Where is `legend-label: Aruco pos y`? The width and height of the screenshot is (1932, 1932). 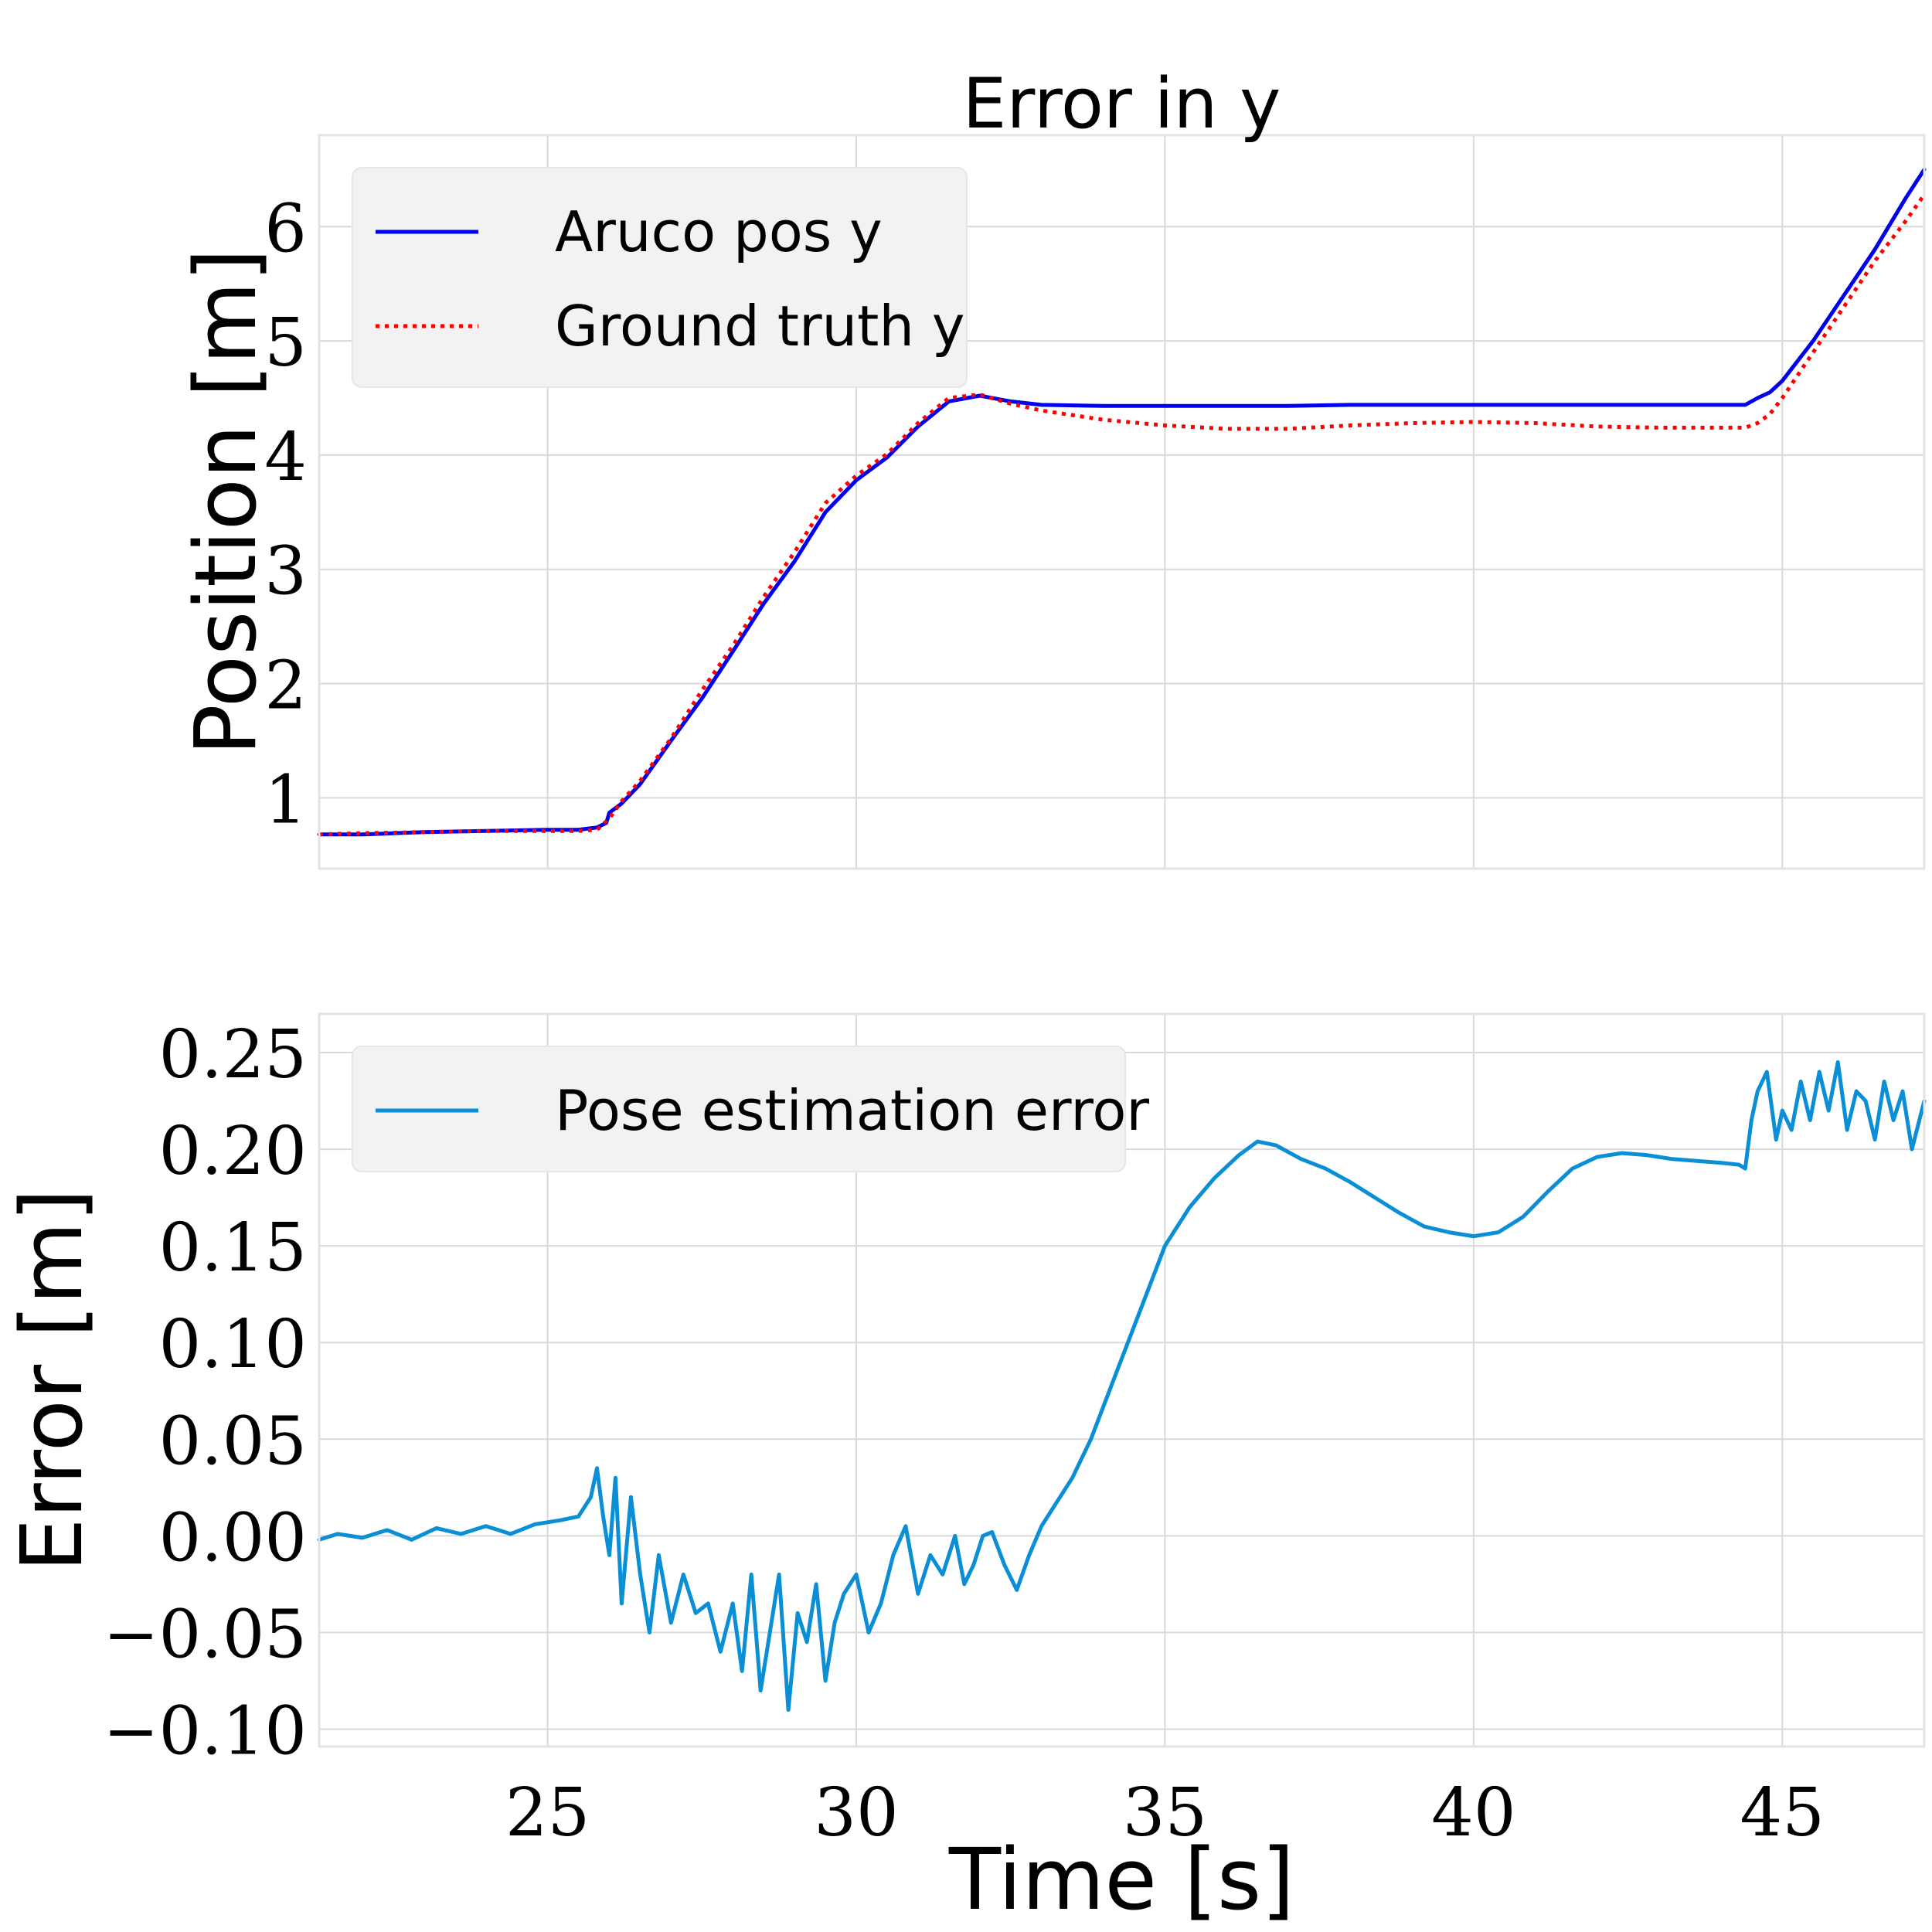 legend-label: Aruco pos y is located at coordinates (719, 232).